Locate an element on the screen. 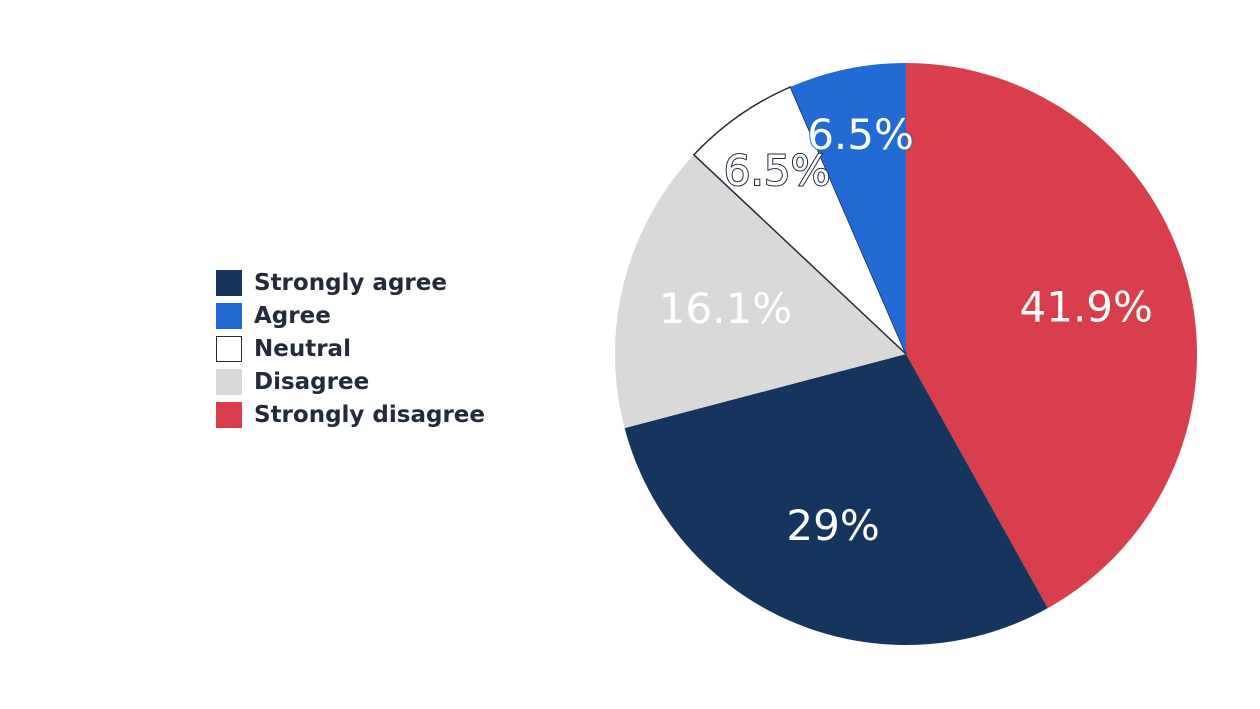  legend-item-agree: Agree is located at coordinates (350, 315).